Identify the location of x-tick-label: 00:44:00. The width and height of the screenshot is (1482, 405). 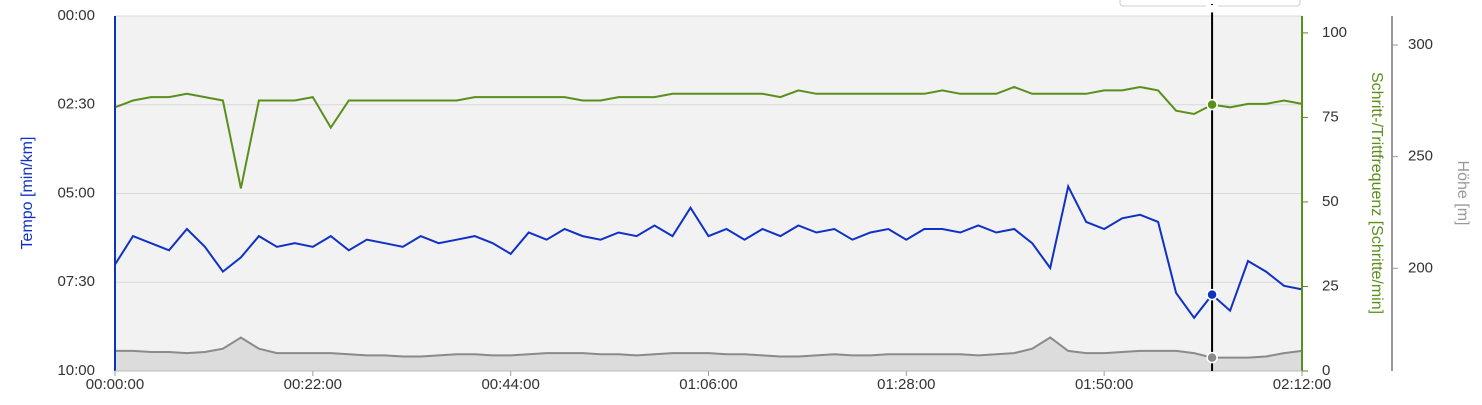
(510, 384).